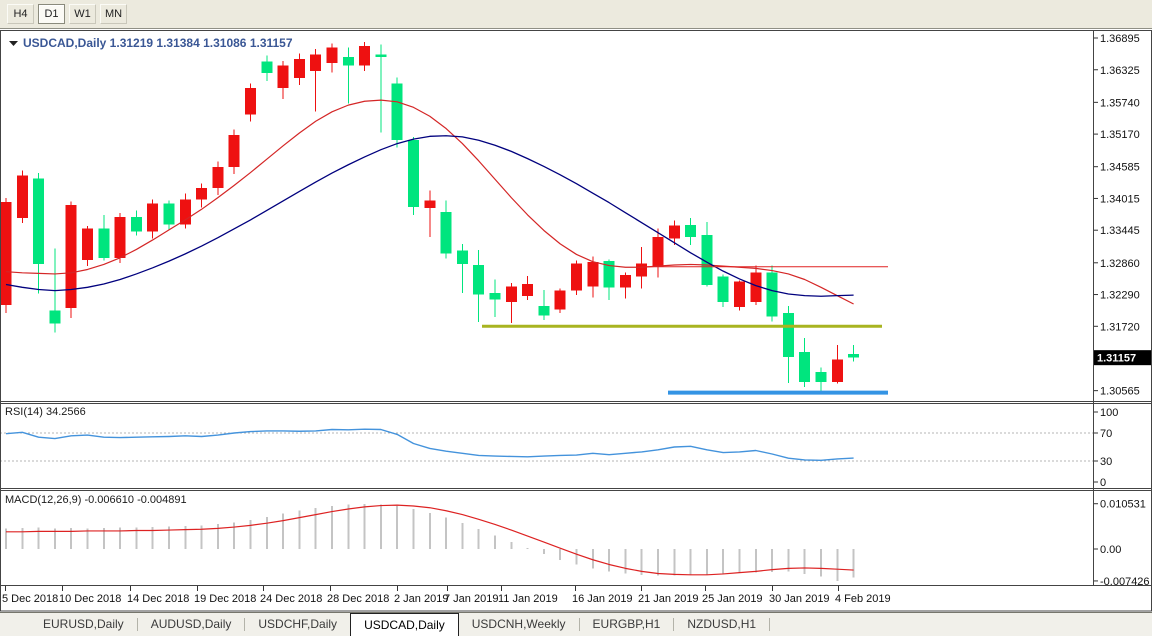 The height and width of the screenshot is (636, 1152). Describe the element at coordinates (1120, 71) in the screenshot. I see `price-axis-label: 1.36325` at that location.